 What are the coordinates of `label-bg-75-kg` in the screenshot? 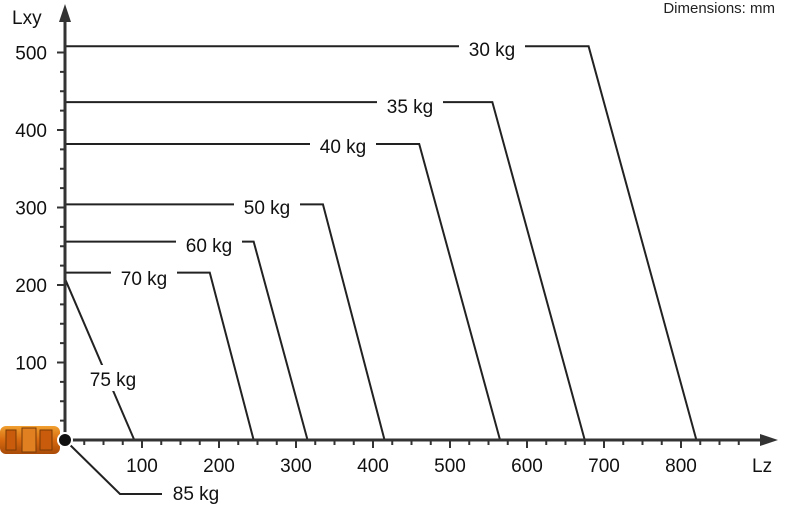 It's located at (113, 378).